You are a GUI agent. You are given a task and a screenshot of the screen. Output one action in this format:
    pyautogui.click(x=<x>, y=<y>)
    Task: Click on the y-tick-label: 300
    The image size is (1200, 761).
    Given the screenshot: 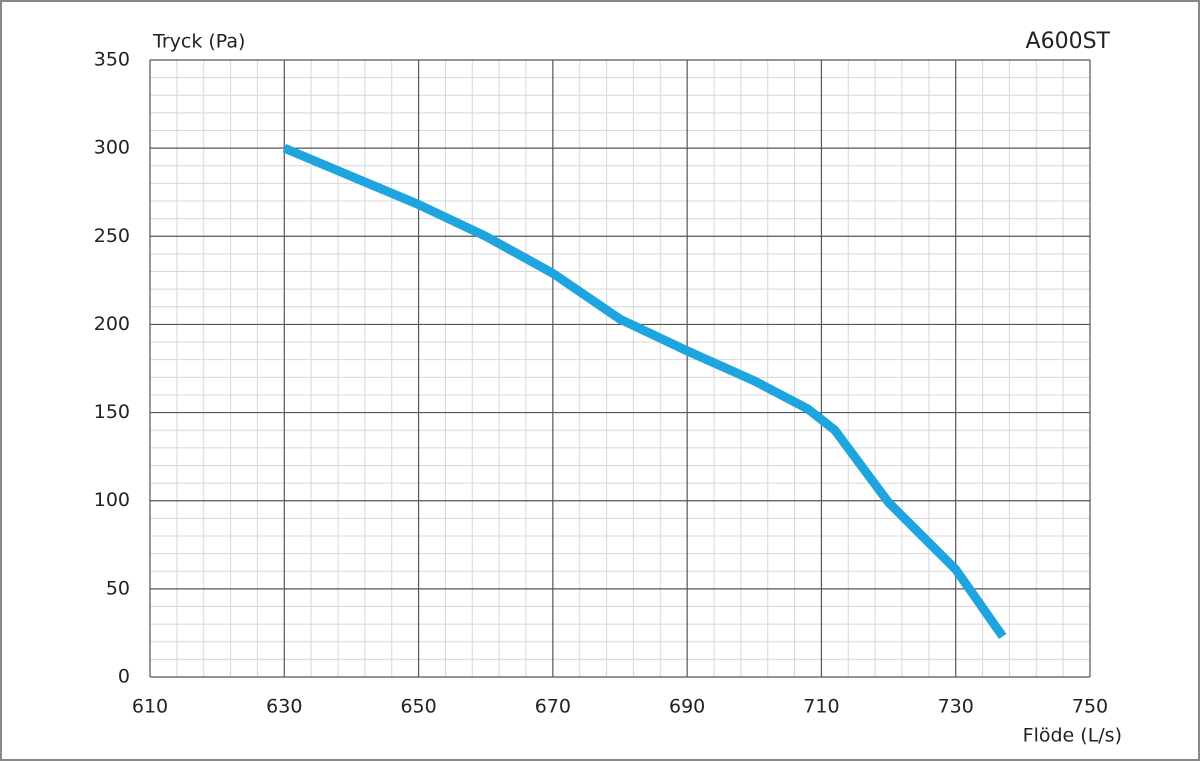 What is the action you would take?
    pyautogui.click(x=112, y=148)
    